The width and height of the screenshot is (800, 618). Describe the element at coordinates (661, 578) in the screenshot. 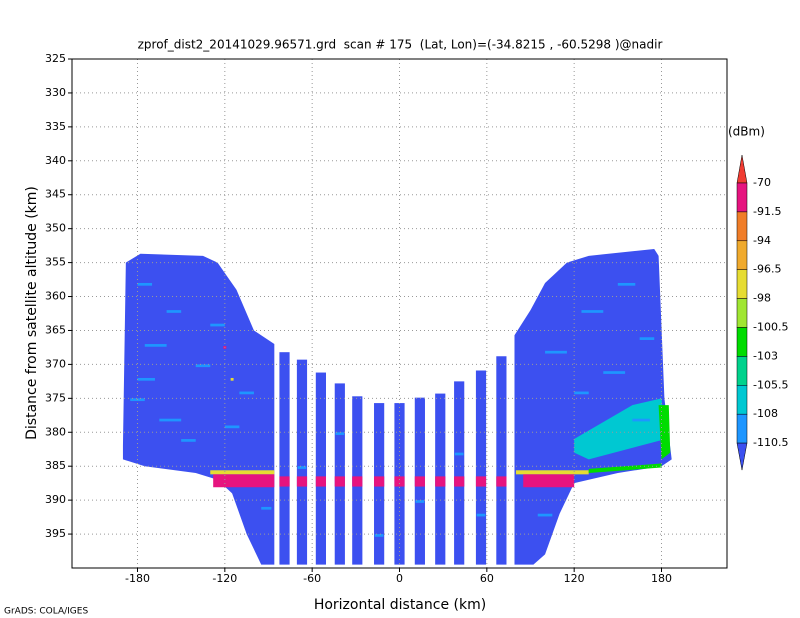

I see `x-tick-label: 180` at that location.